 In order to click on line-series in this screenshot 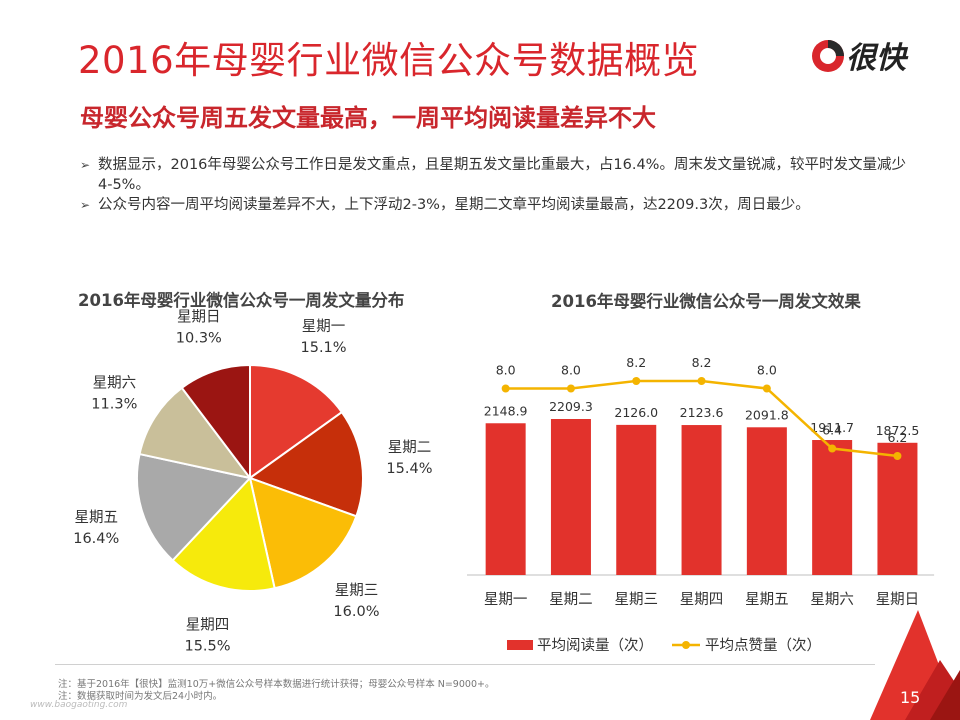, I will do `click(701, 418)`.